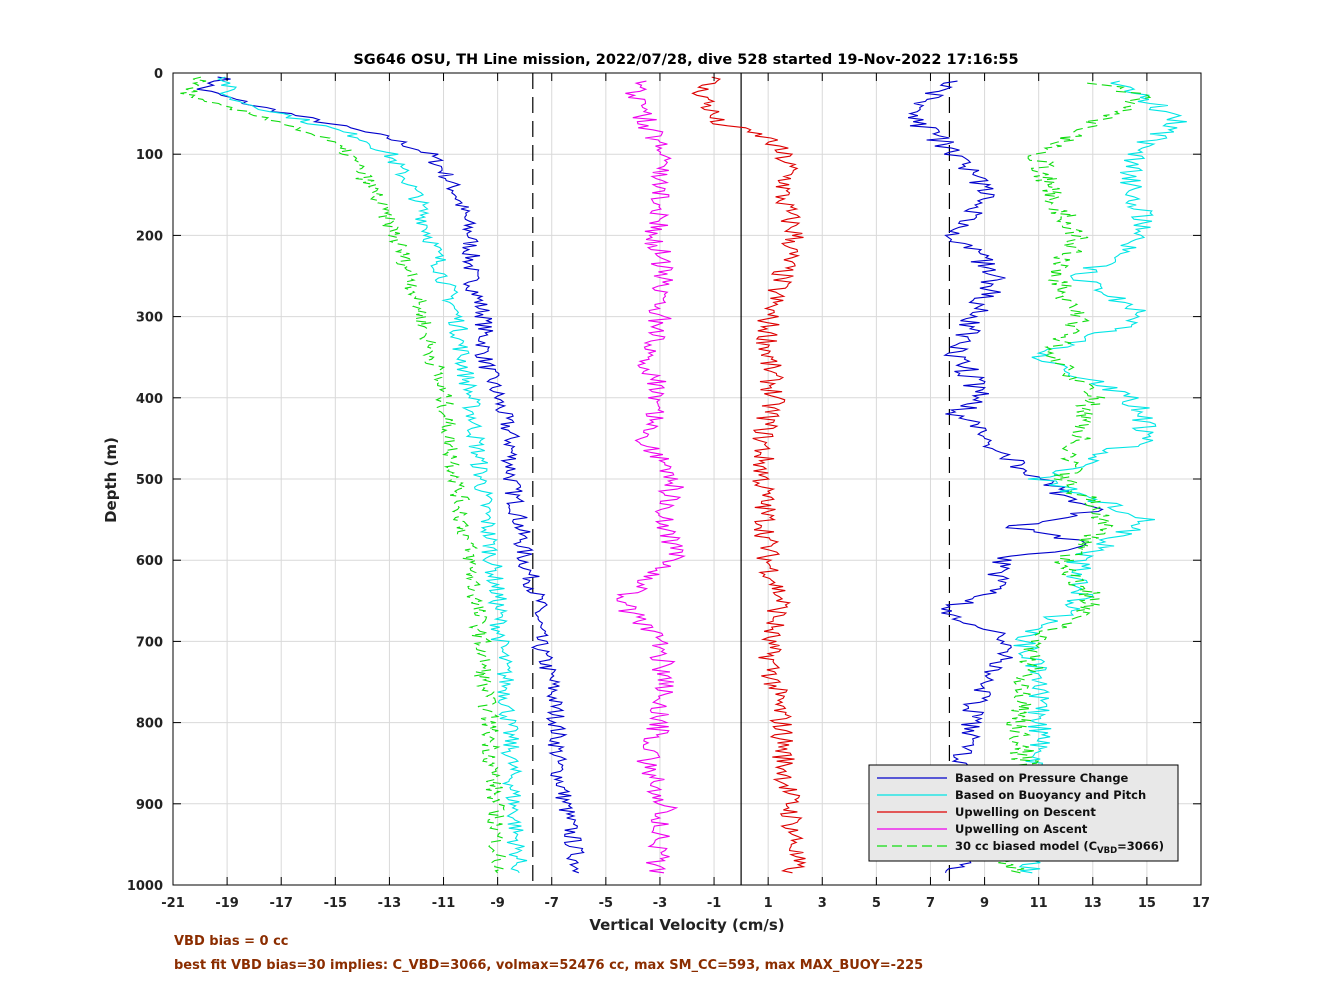 The width and height of the screenshot is (1328, 996). What do you see at coordinates (497, 903) in the screenshot?
I see `x-tick-label: -9` at bounding box center [497, 903].